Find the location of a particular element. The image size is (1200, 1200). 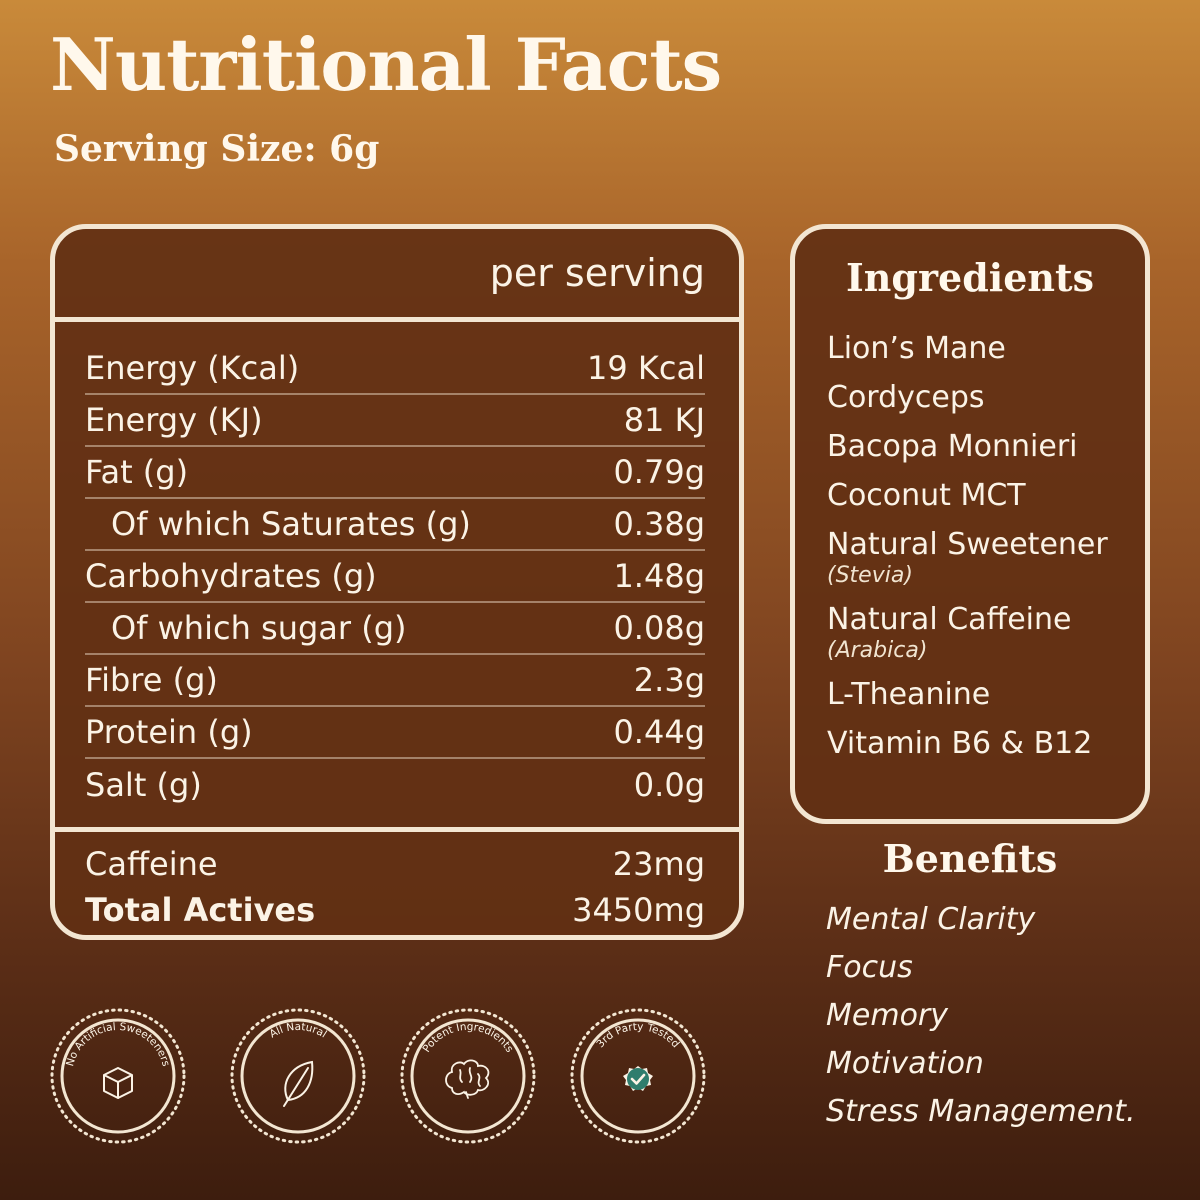

nutrient-label: Energy (Kcal) is located at coordinates (192, 368).